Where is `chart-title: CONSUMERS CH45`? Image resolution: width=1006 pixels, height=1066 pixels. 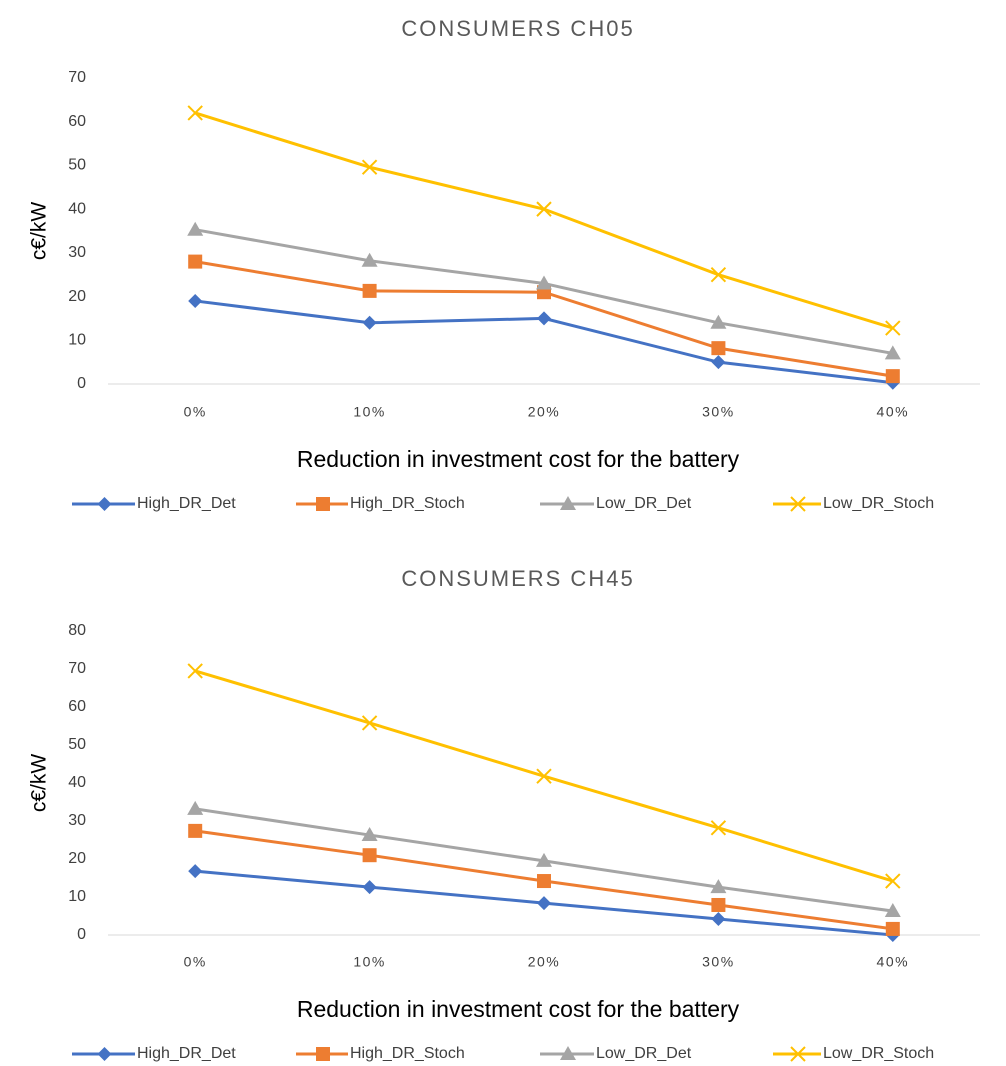 chart-title: CONSUMERS CH45 is located at coordinates (517, 578).